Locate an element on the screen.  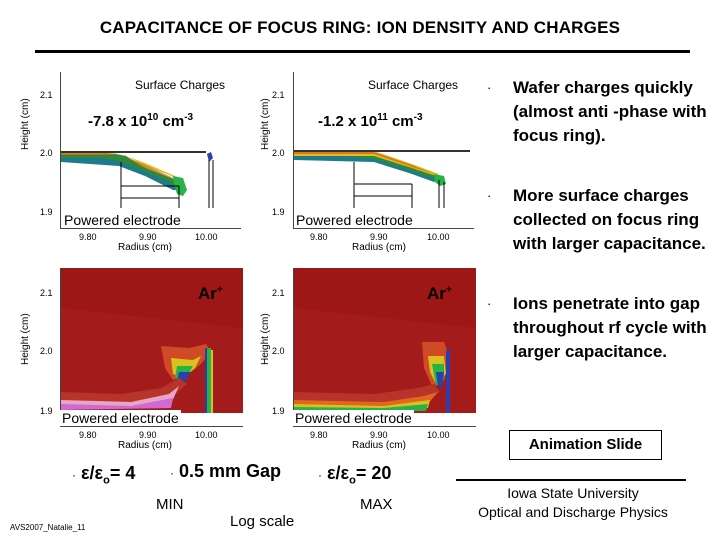
scale-min-label: MIN is located at coordinates (170, 504).